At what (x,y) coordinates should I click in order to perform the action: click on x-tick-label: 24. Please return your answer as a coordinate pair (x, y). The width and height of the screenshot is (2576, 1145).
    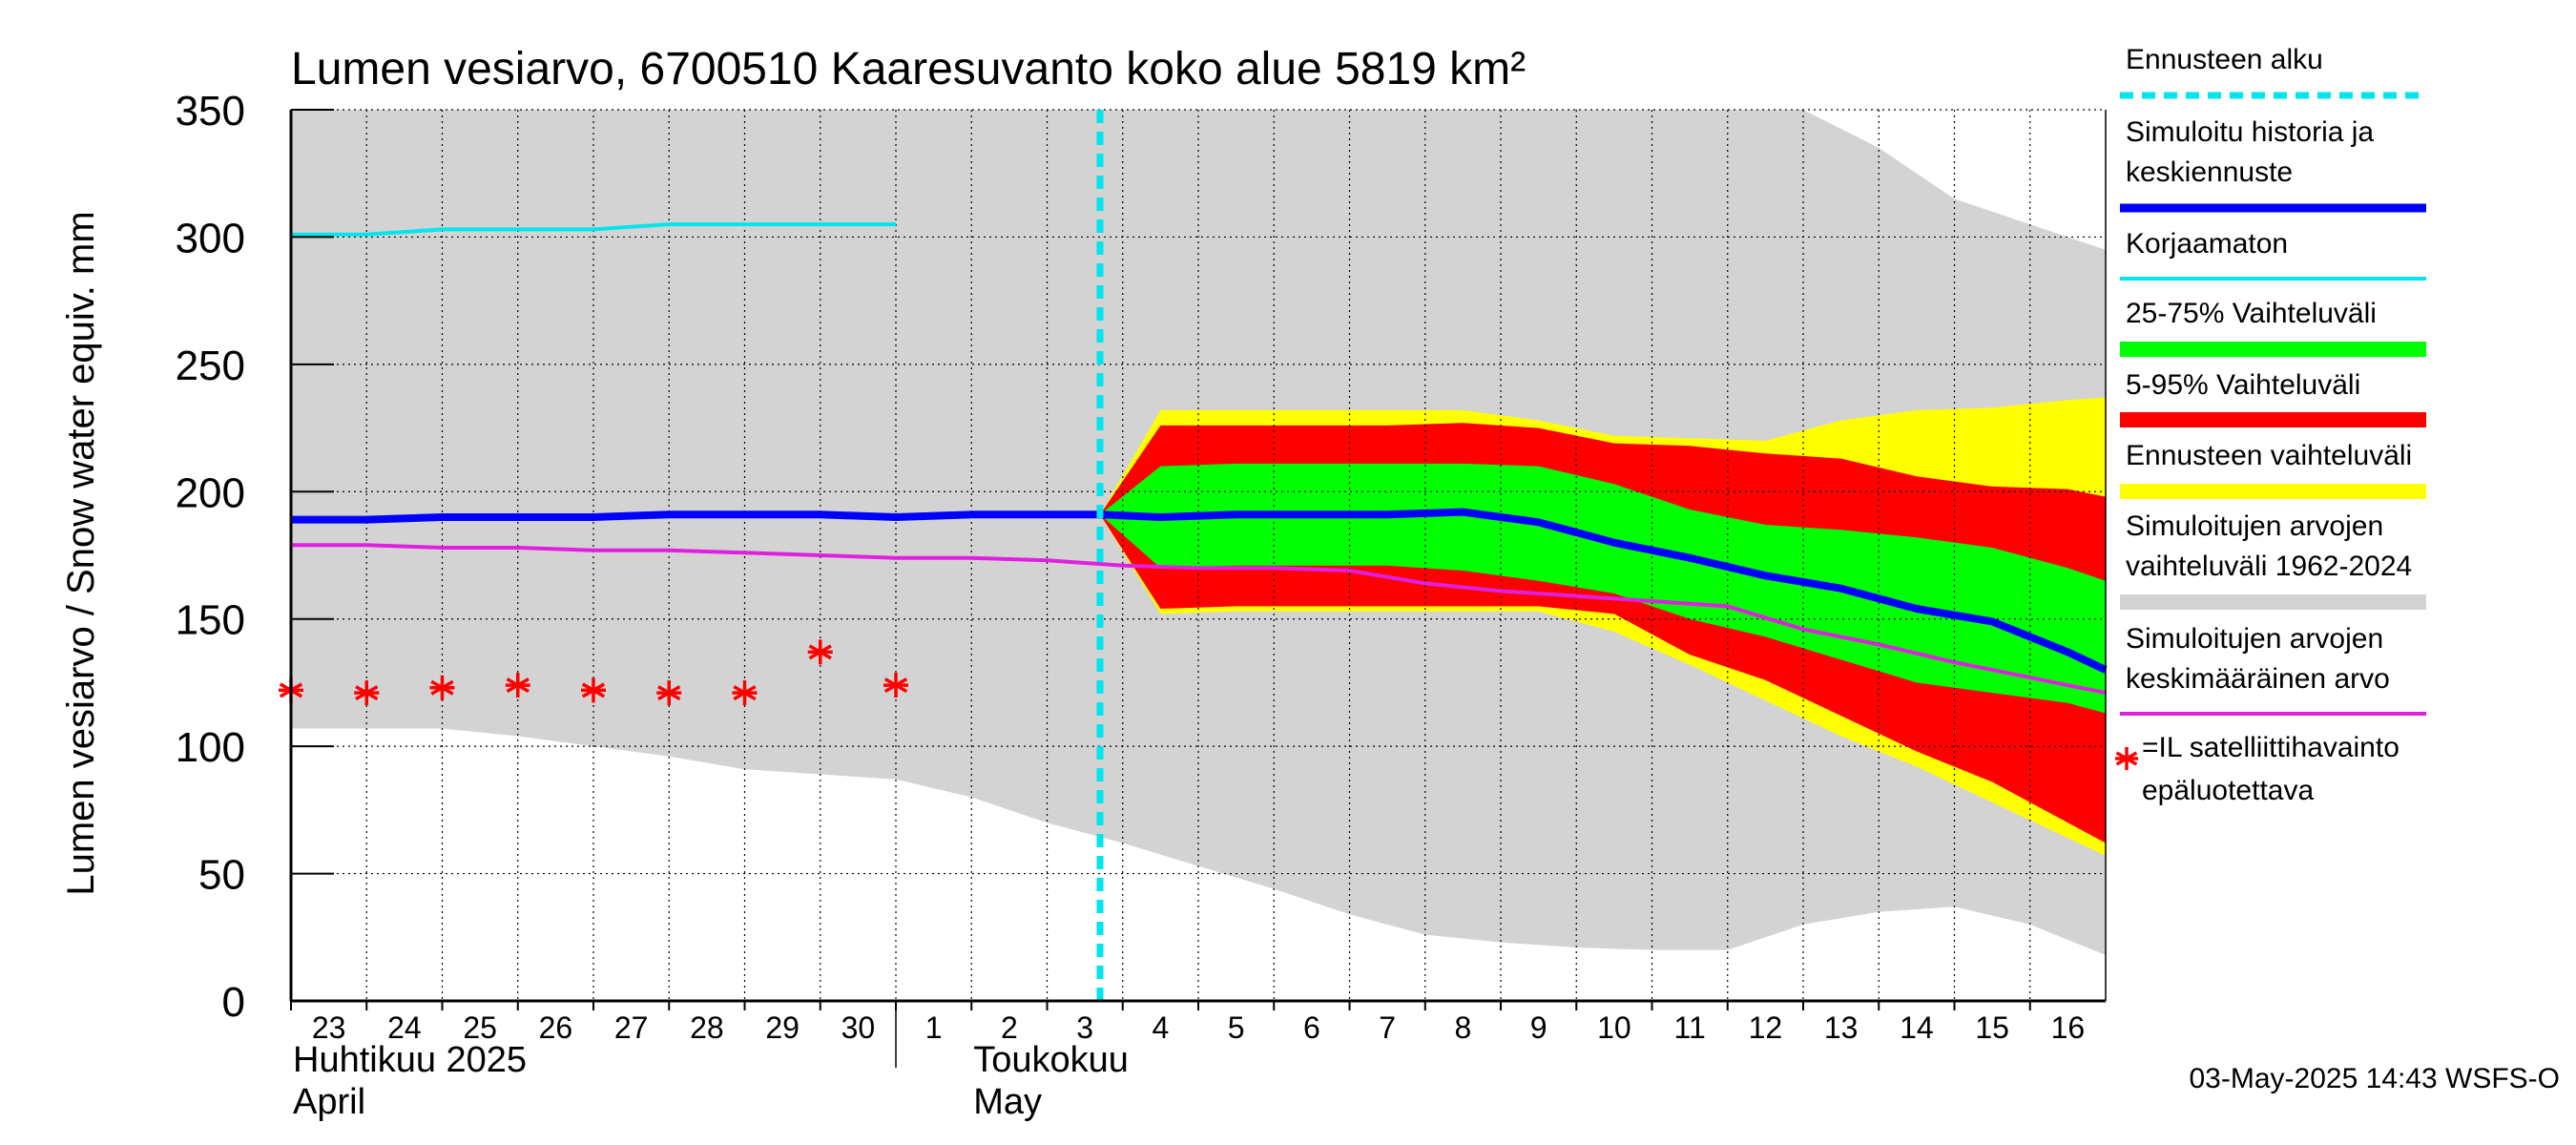
    Looking at the image, I should click on (404, 1027).